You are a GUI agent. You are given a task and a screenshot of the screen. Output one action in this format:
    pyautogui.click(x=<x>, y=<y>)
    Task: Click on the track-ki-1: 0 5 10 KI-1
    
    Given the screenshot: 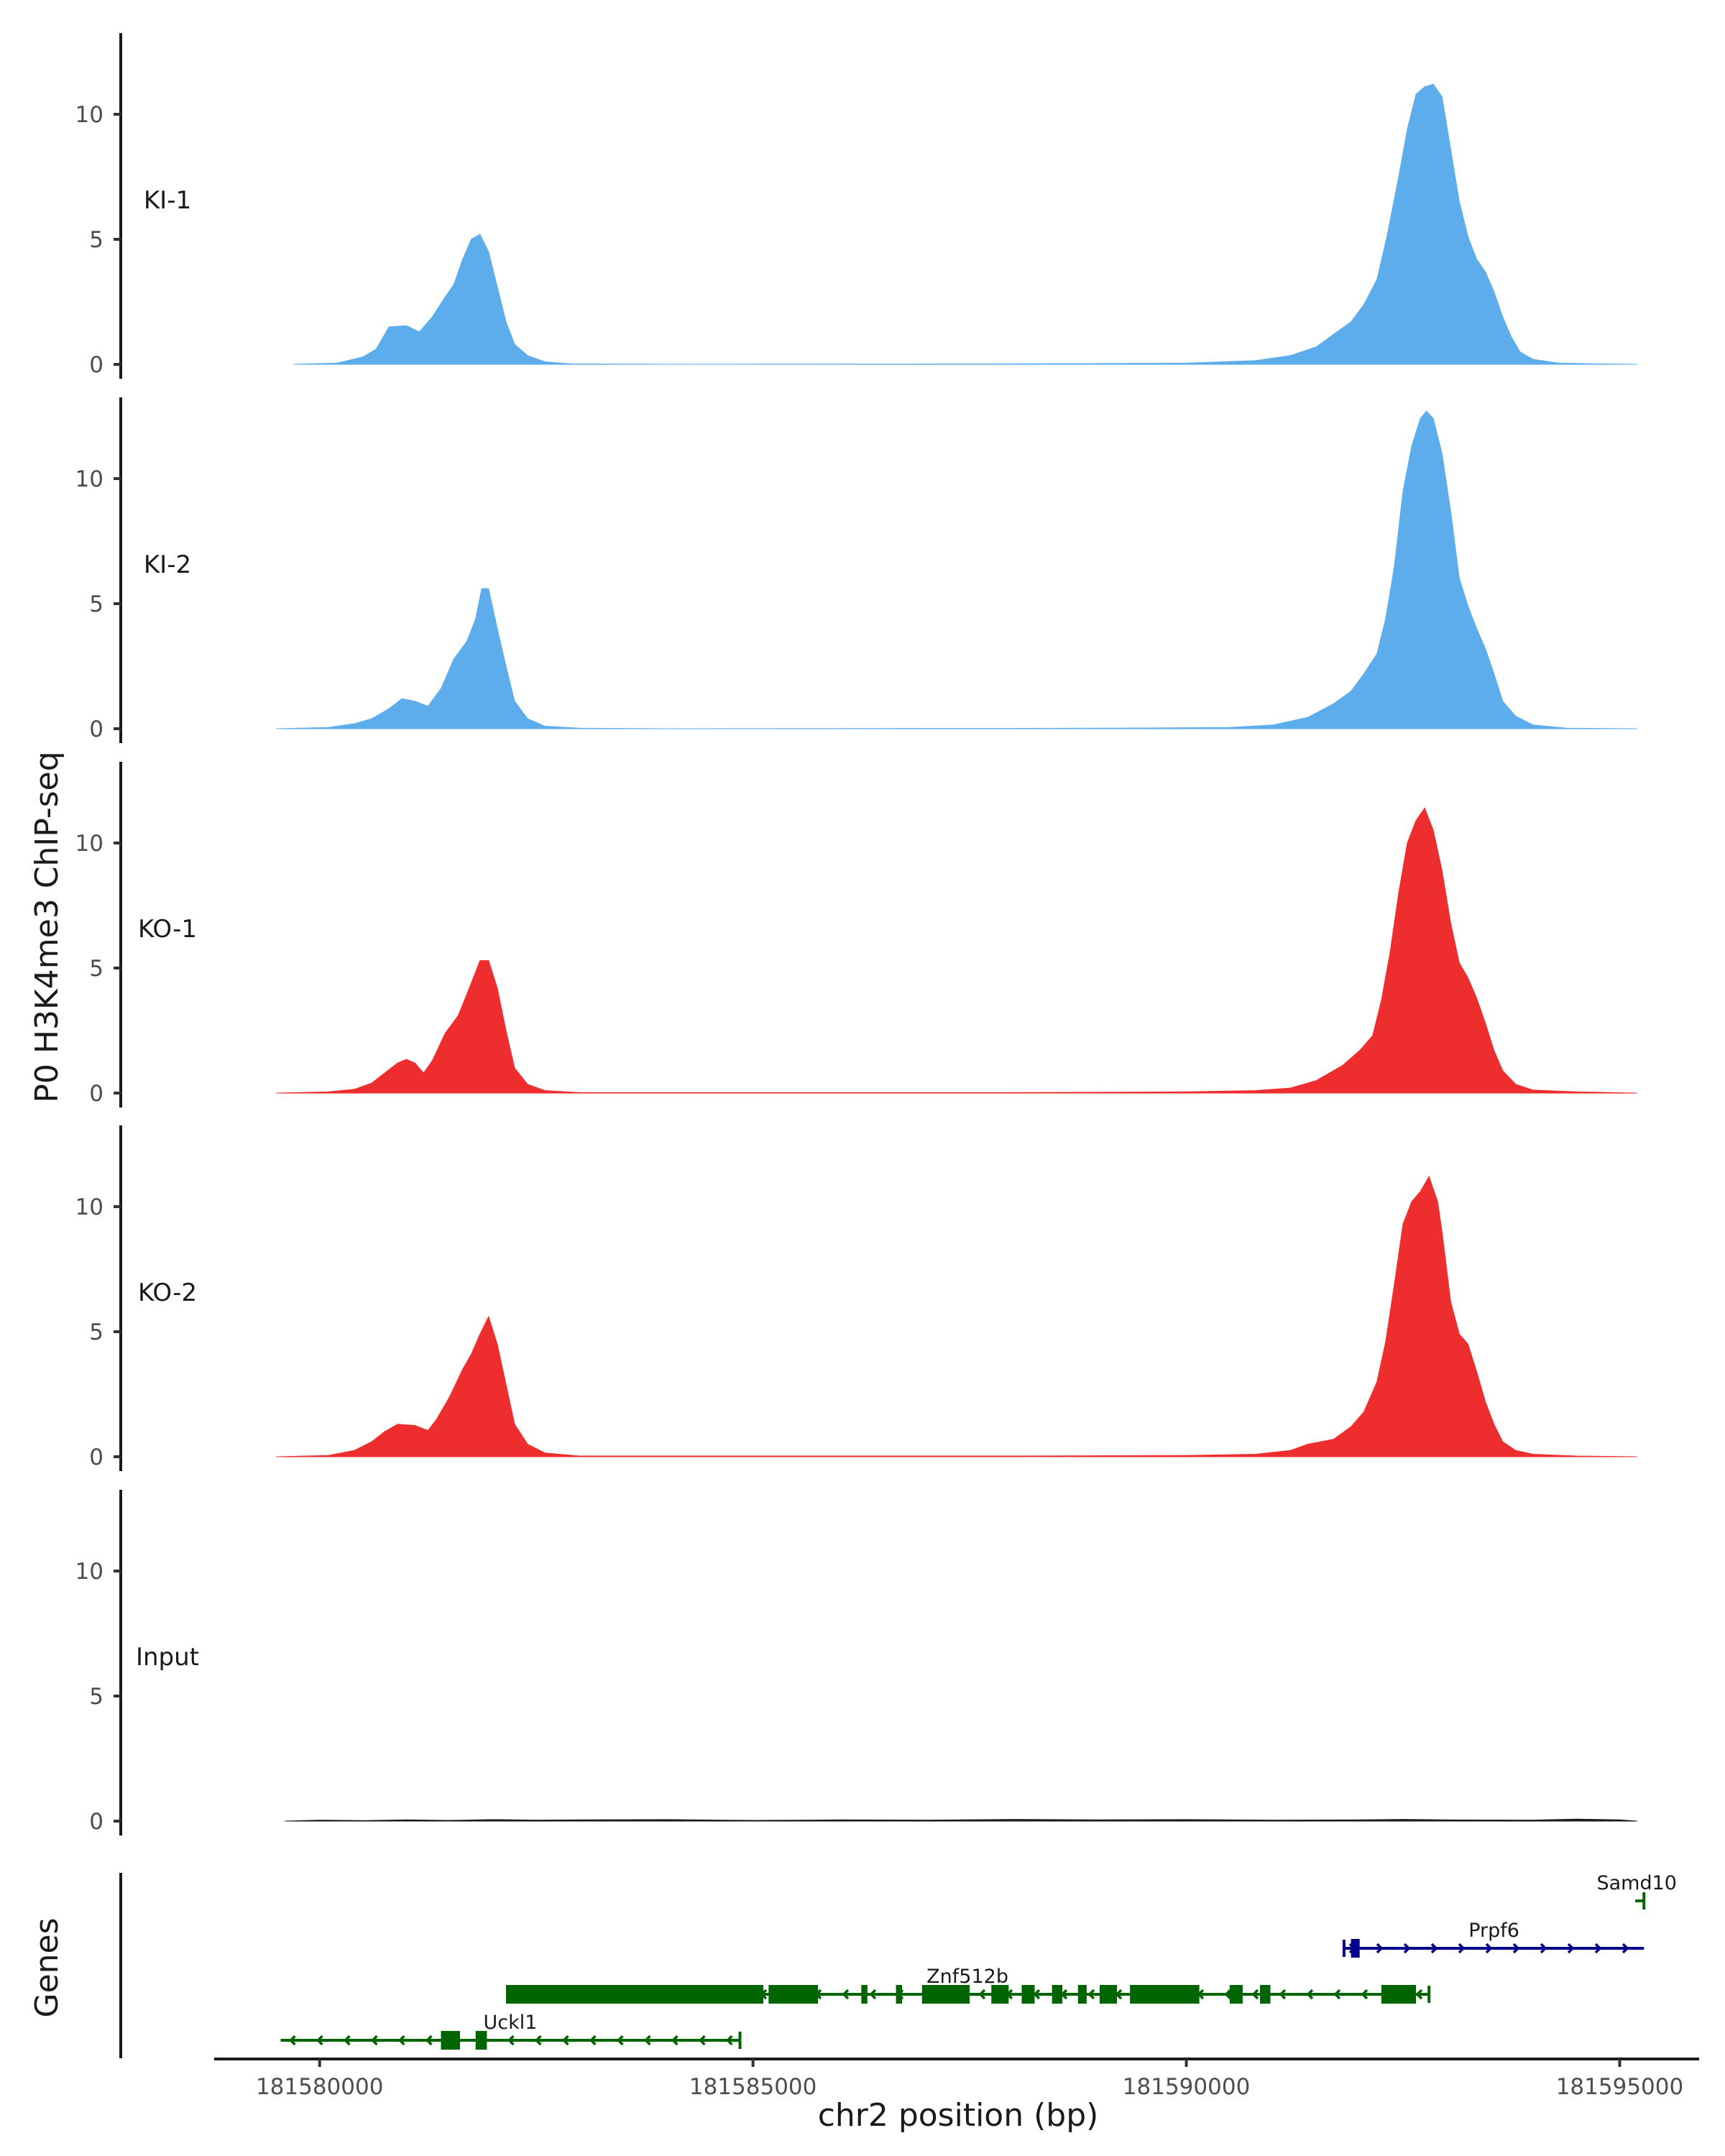 What is the action you would take?
    pyautogui.click(x=856, y=206)
    